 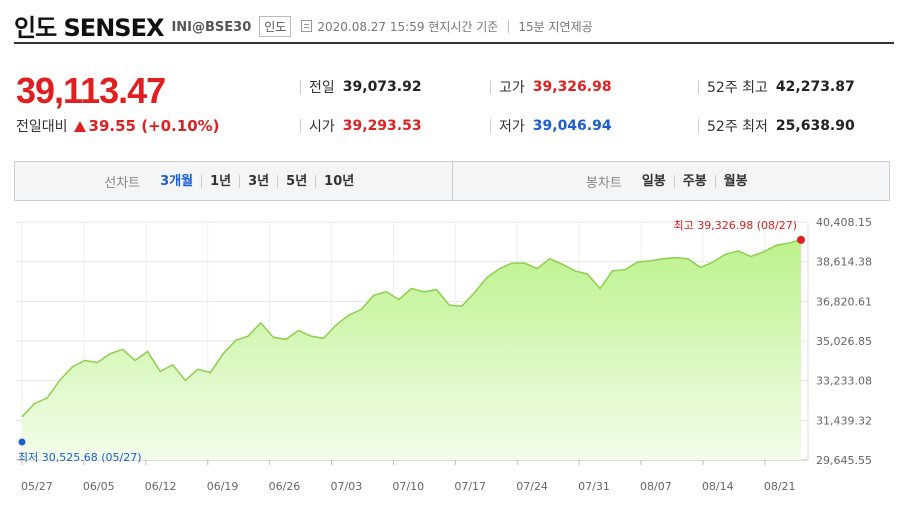 What do you see at coordinates (211, 27) in the screenshot?
I see `index-code: INI@BSE30` at bounding box center [211, 27].